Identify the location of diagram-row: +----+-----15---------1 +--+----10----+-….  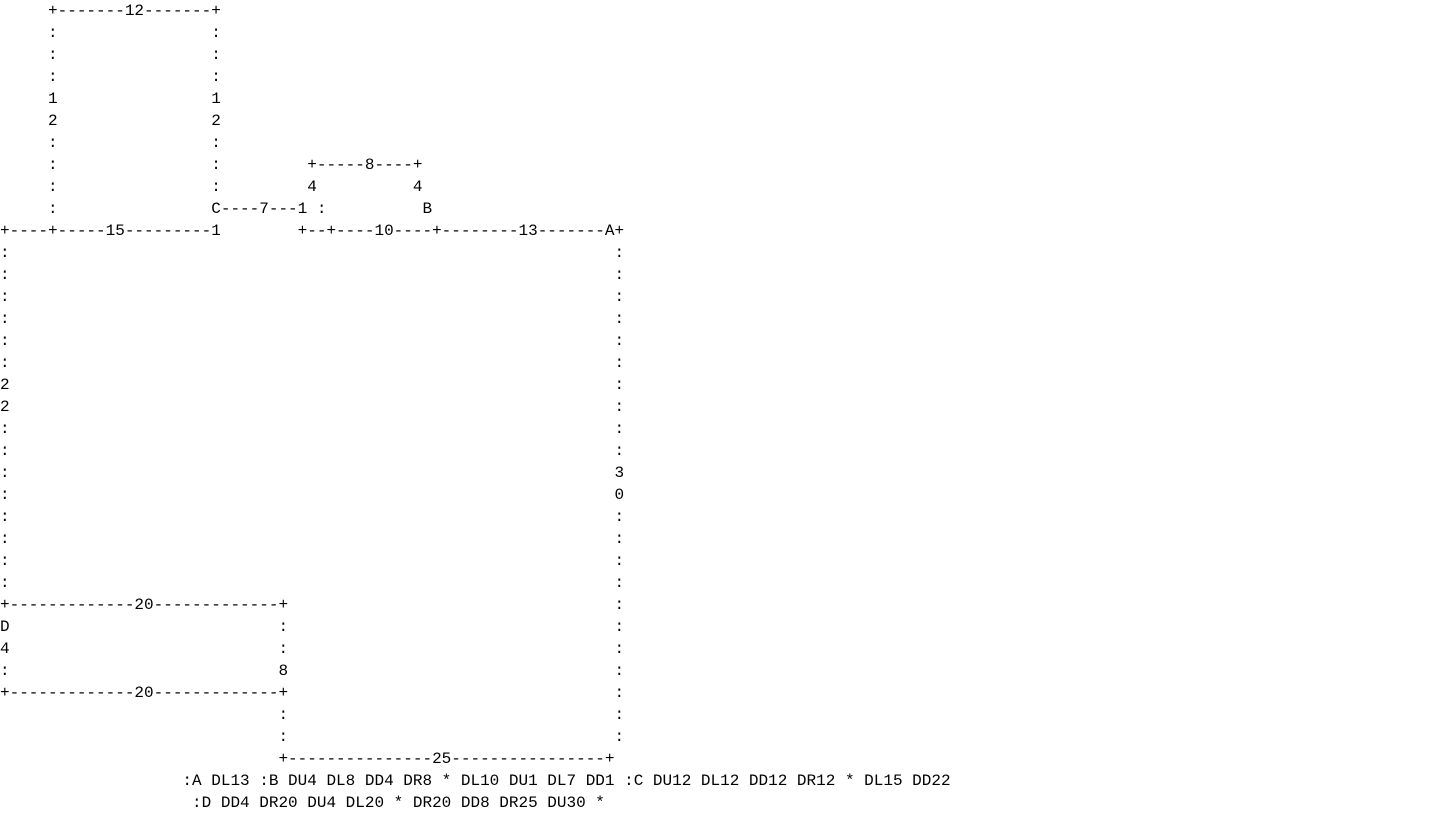
(312, 231).